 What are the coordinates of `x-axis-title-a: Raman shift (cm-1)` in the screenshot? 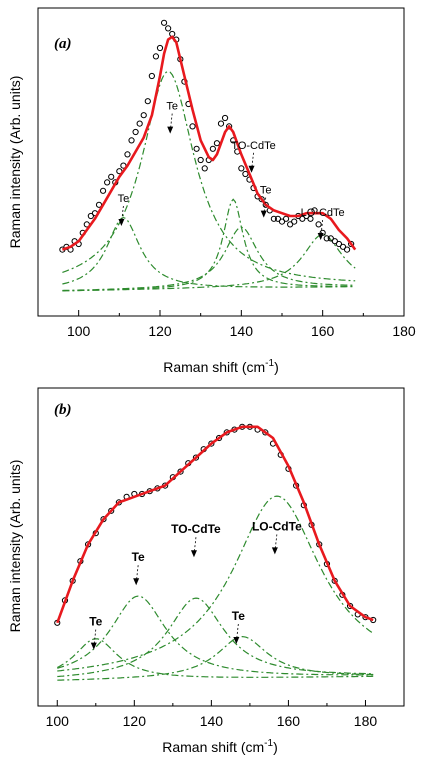 It's located at (221, 366).